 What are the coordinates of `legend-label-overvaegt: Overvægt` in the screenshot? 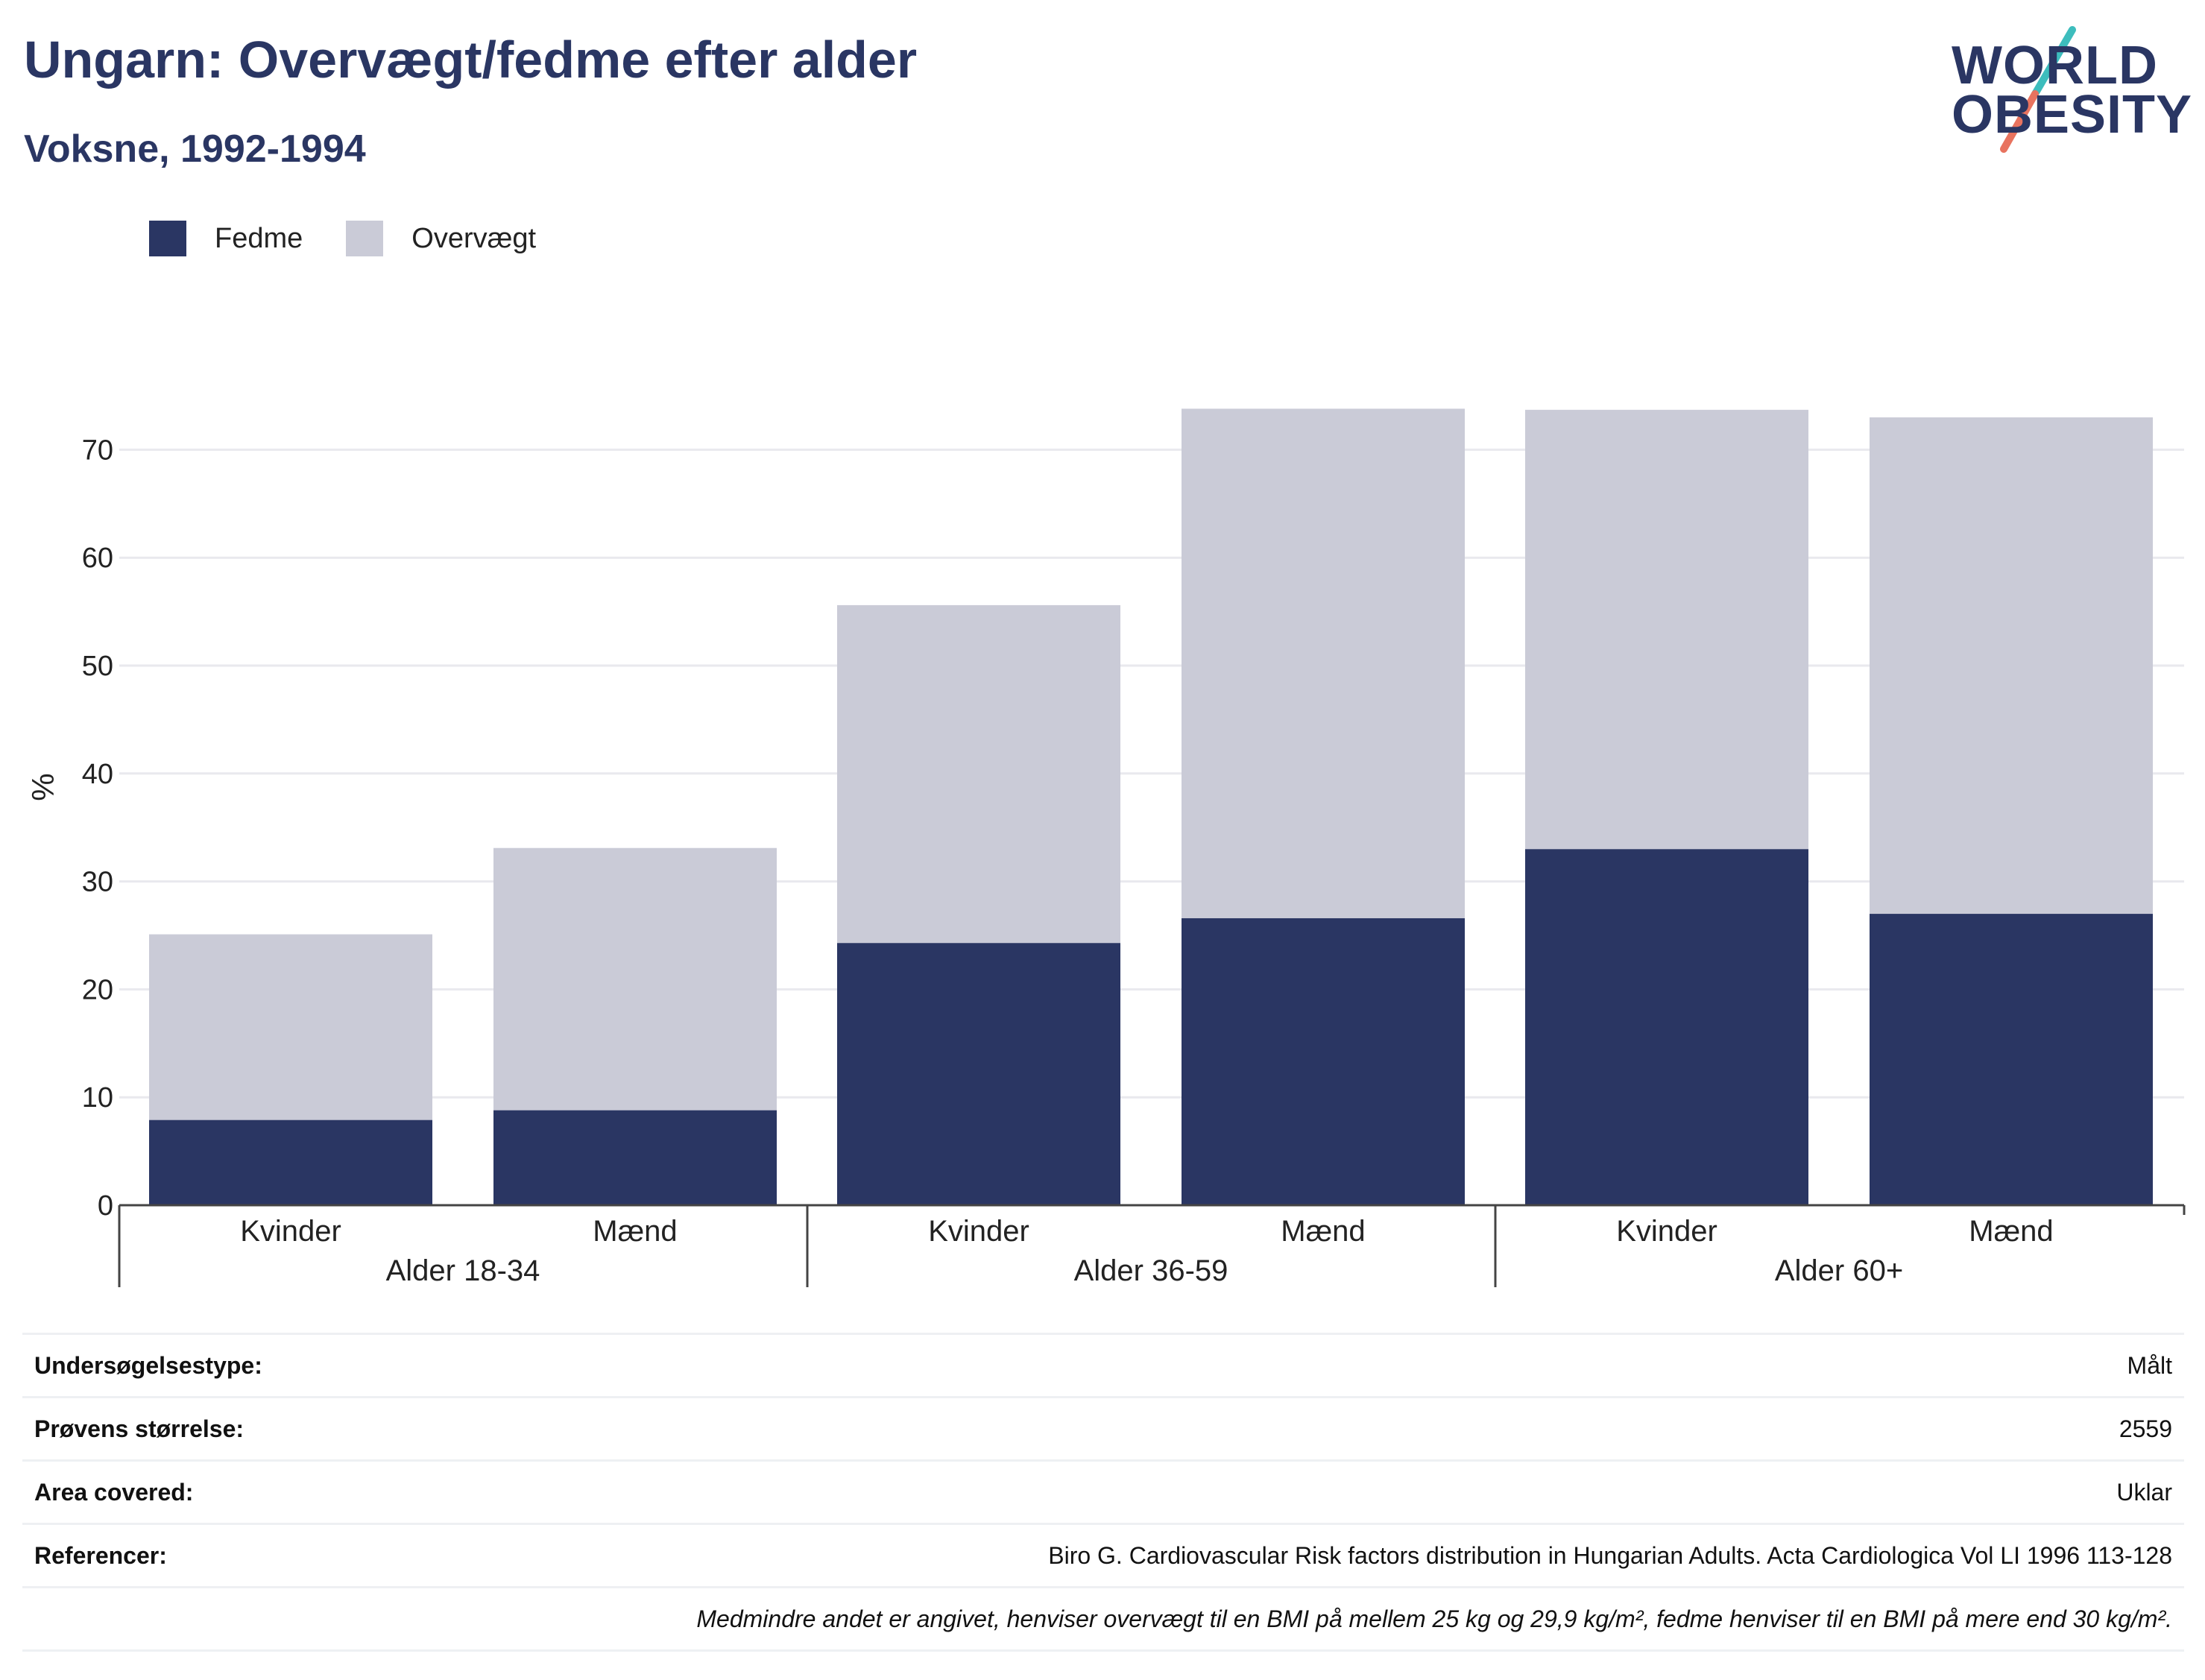 It's located at (474, 238).